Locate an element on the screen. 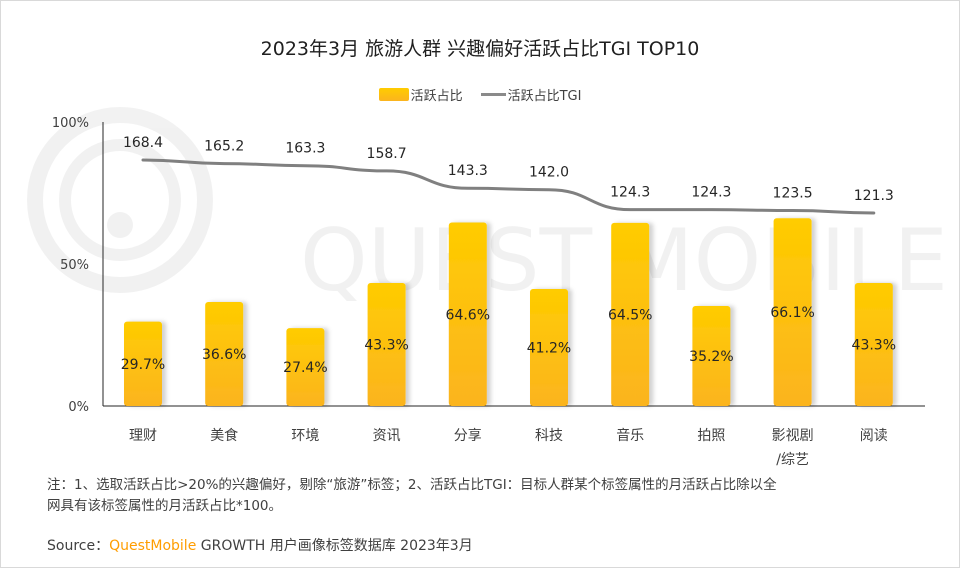  bar-data-label: 35.2% is located at coordinates (711, 357).